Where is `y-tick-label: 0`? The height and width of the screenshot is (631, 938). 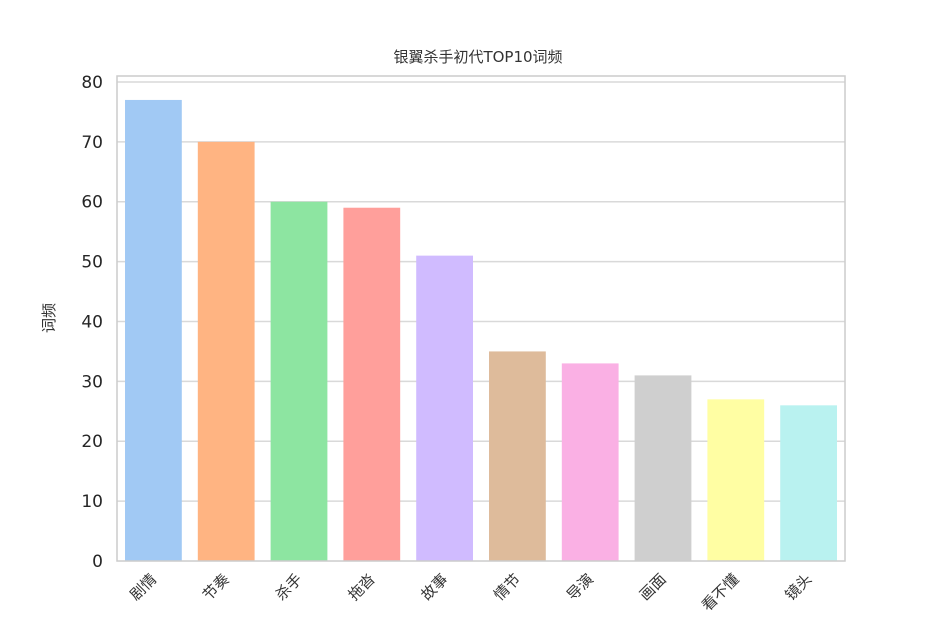
y-tick-label: 0 is located at coordinates (97, 562).